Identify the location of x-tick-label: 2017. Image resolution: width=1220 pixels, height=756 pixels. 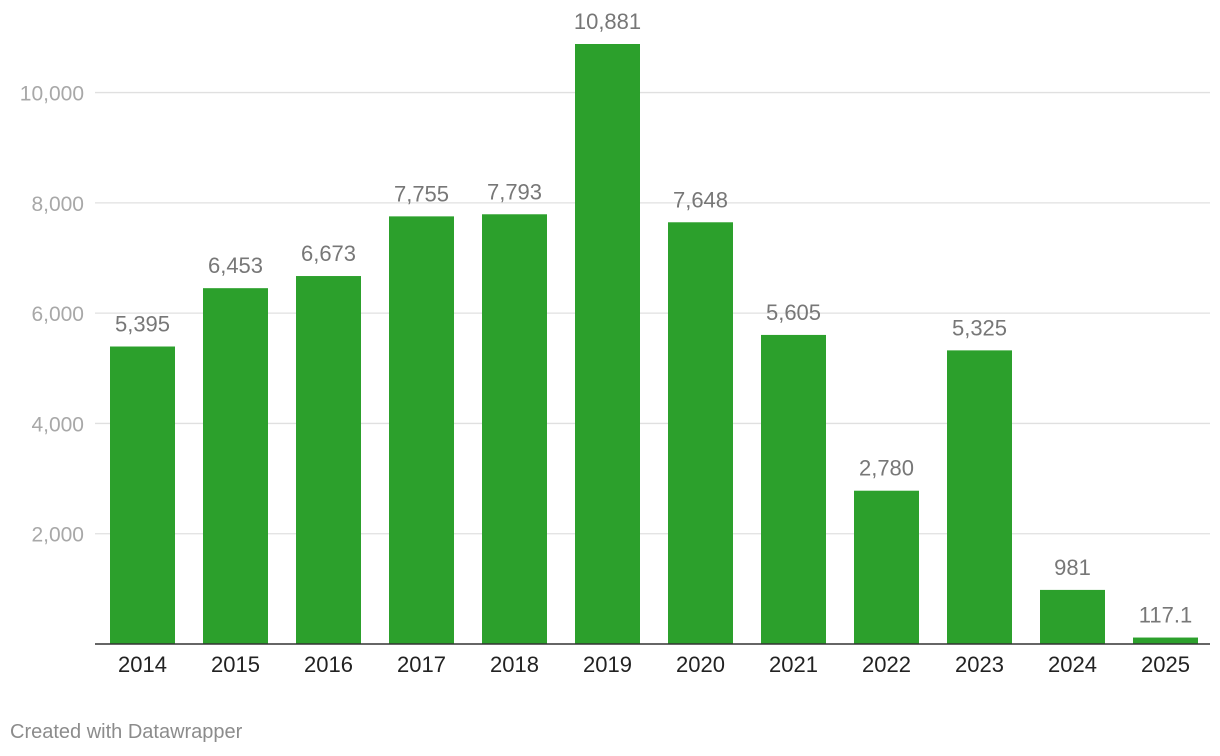
(421, 664).